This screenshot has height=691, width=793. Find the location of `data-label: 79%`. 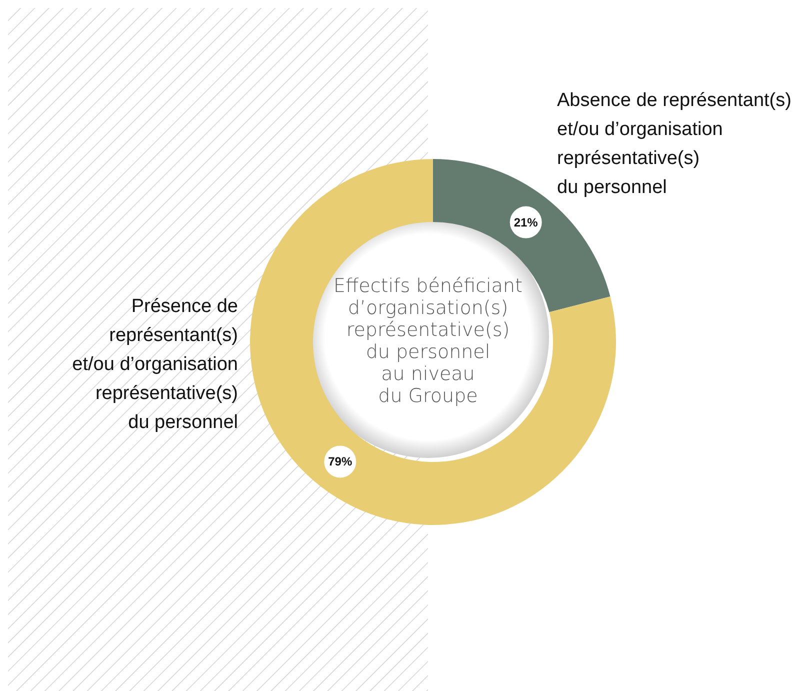

data-label: 79% is located at coordinates (340, 461).